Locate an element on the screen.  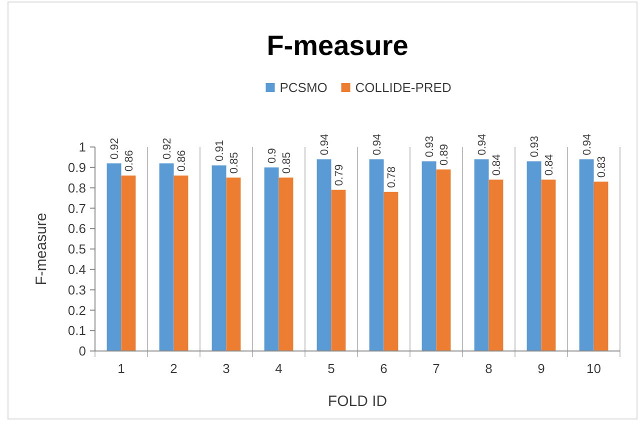
y-tick-label: 0.4 is located at coordinates (77, 269).